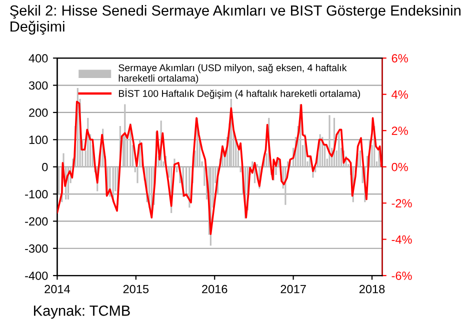 The height and width of the screenshot is (332, 469). Describe the element at coordinates (400, 58) in the screenshot. I see `y2-tick-label: 6%` at that location.